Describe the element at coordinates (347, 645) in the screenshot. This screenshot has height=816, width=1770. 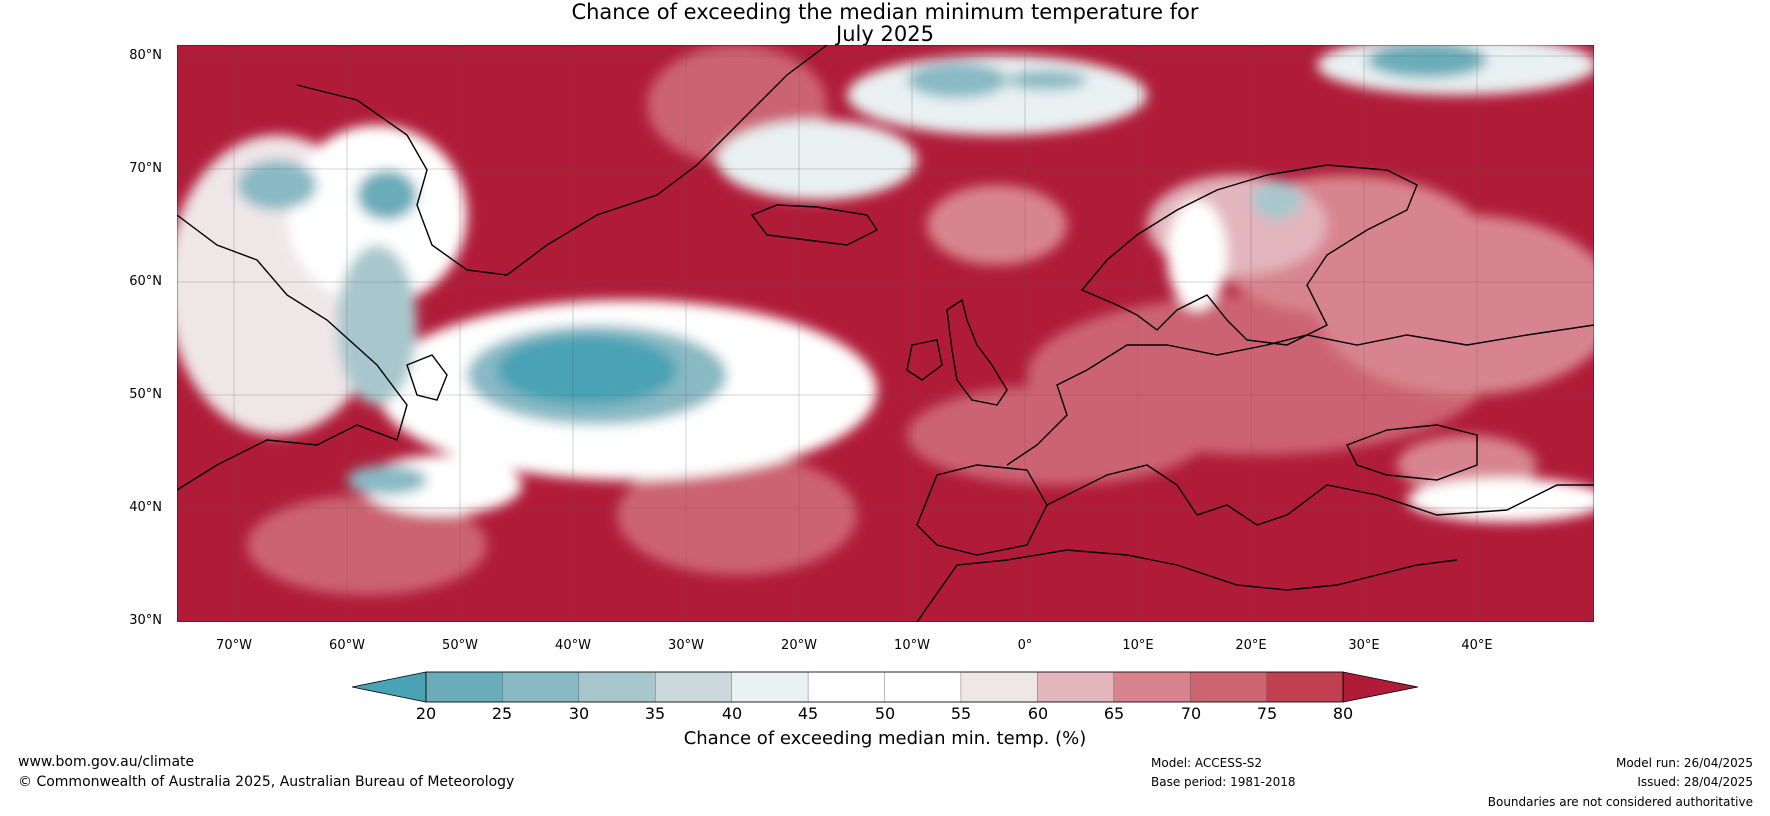
I see `lon-label-60w: 60°W` at that location.